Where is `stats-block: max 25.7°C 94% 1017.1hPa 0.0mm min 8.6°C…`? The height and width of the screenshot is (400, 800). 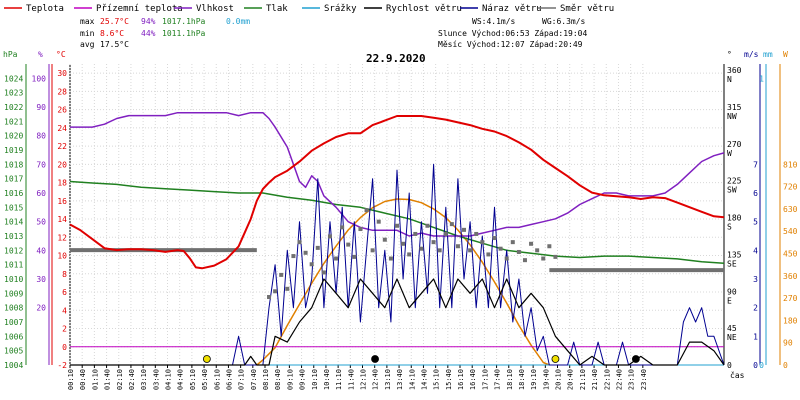
stats-block: max 25.7°C 94% 1017.1hPa 0.0mm min 8.6°C… is located at coordinates (165, 33).